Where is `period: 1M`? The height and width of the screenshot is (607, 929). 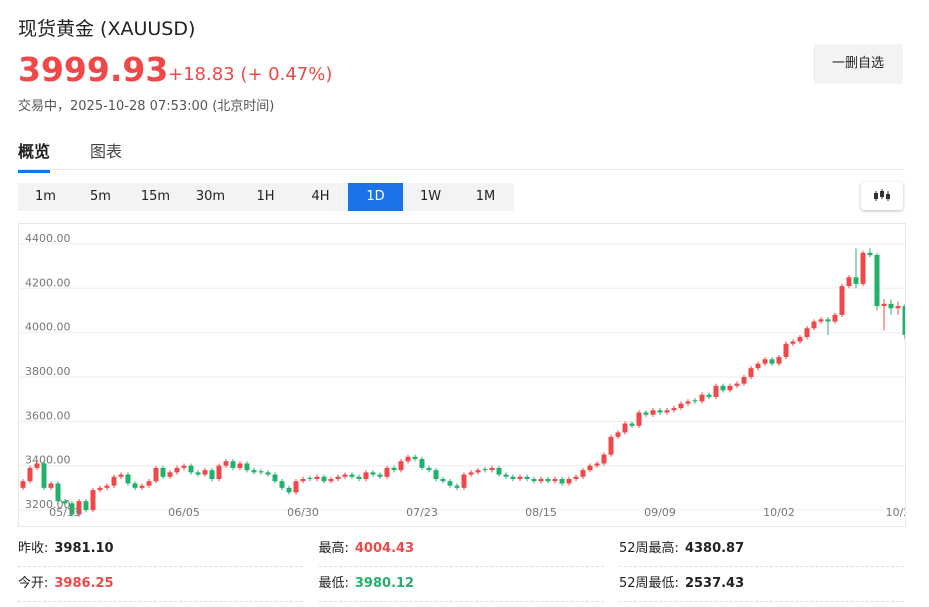 period: 1M is located at coordinates (485, 196).